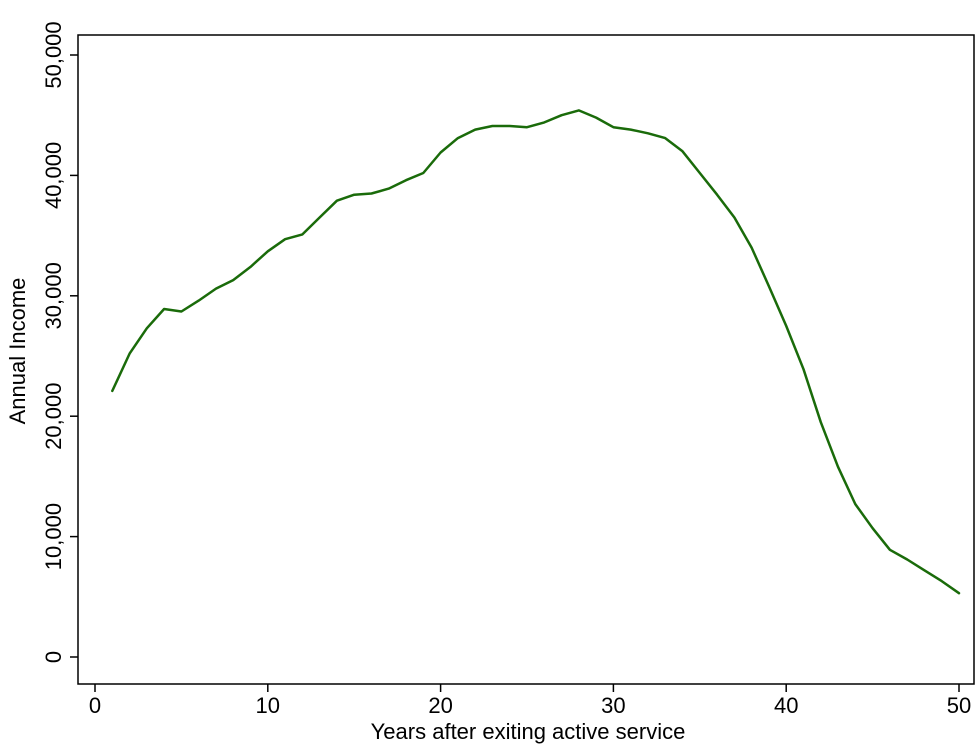  Describe the element at coordinates (440, 705) in the screenshot. I see `x-tick-label: 20` at that location.